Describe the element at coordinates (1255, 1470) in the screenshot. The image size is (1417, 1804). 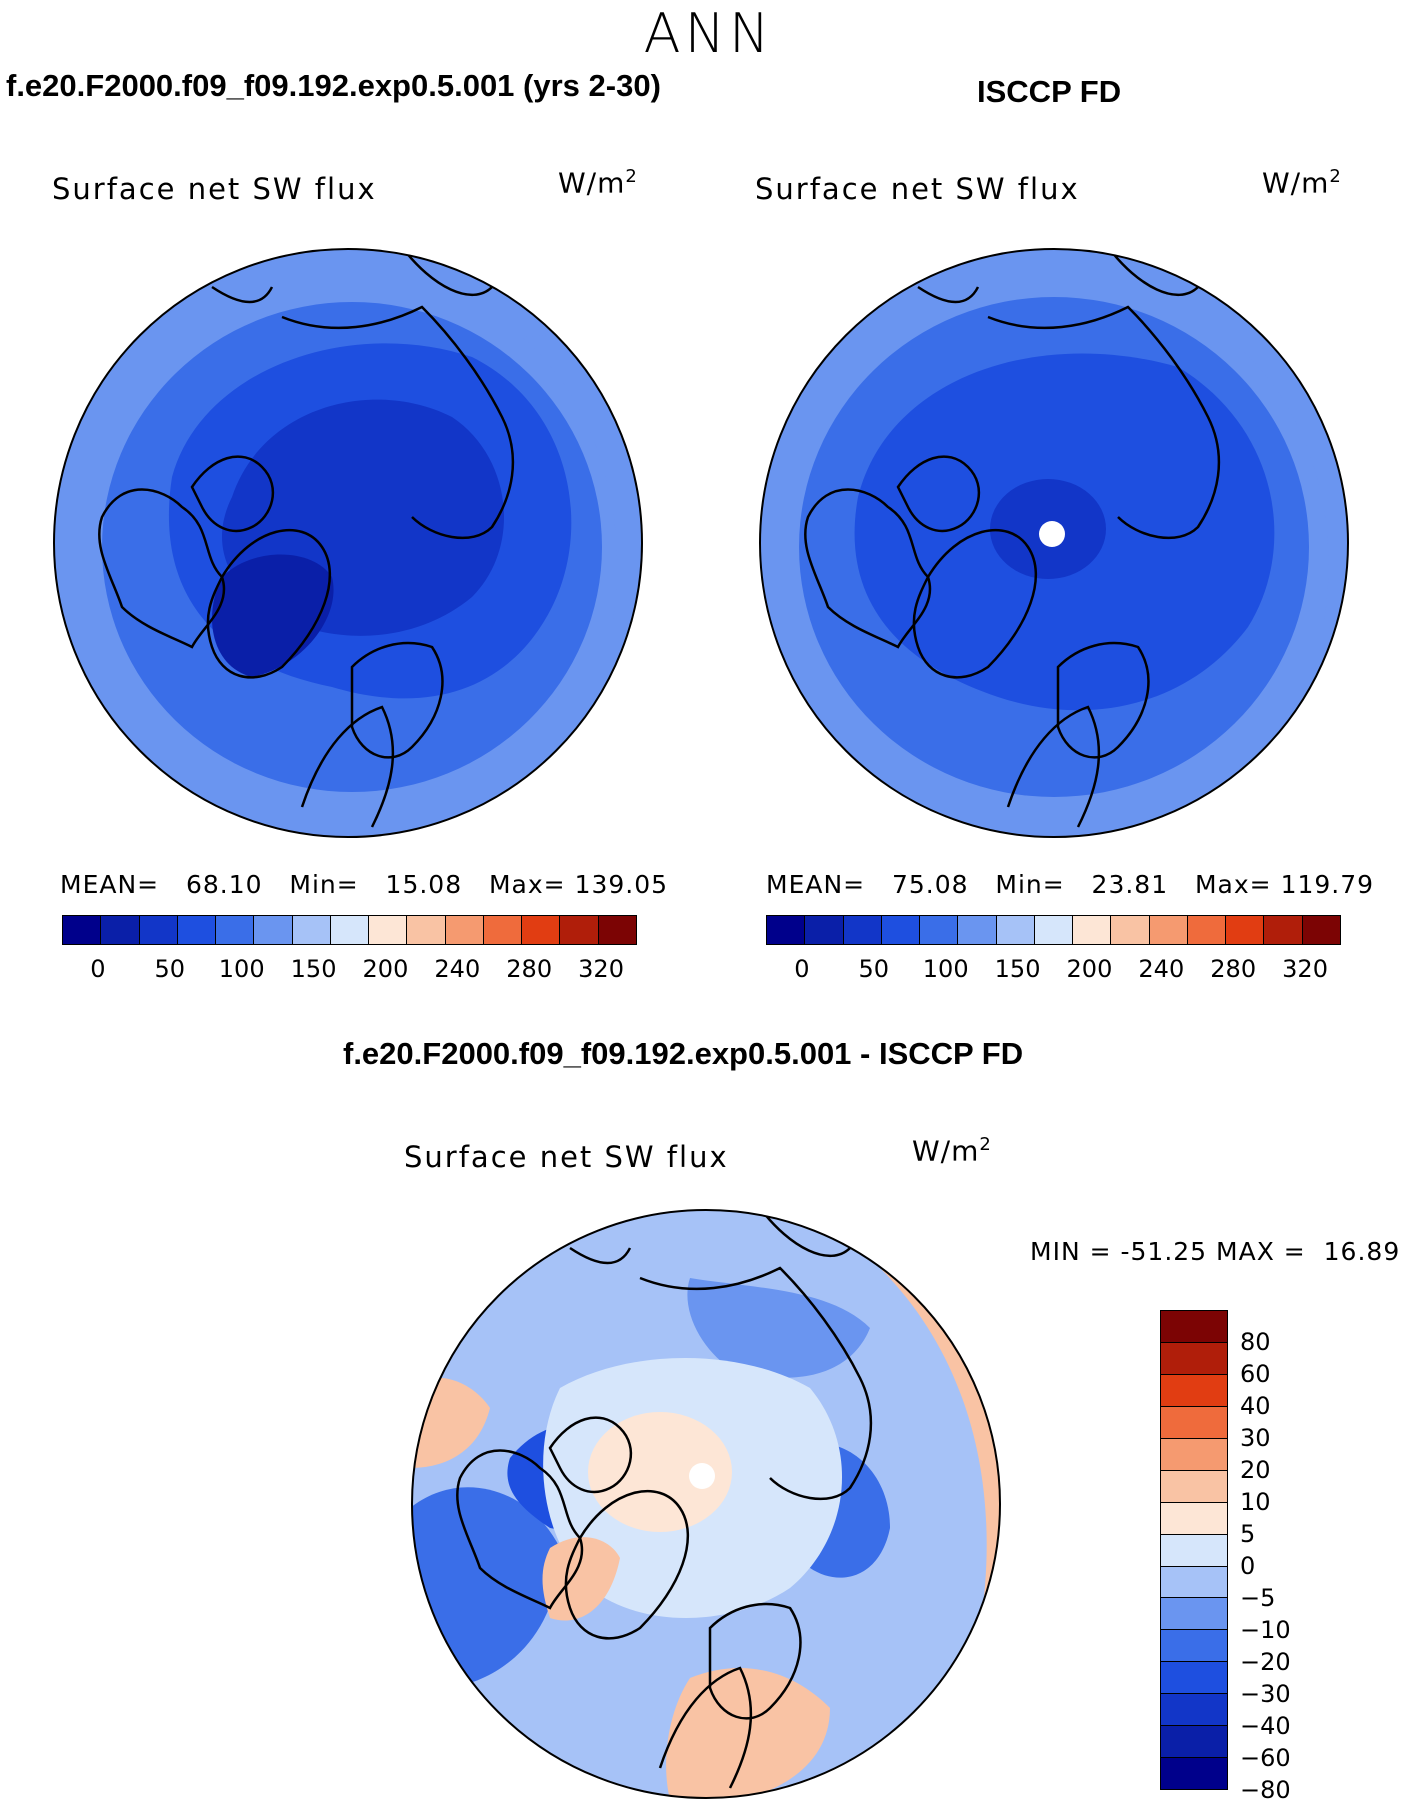
I see `colorbar-tick-label: 20` at that location.